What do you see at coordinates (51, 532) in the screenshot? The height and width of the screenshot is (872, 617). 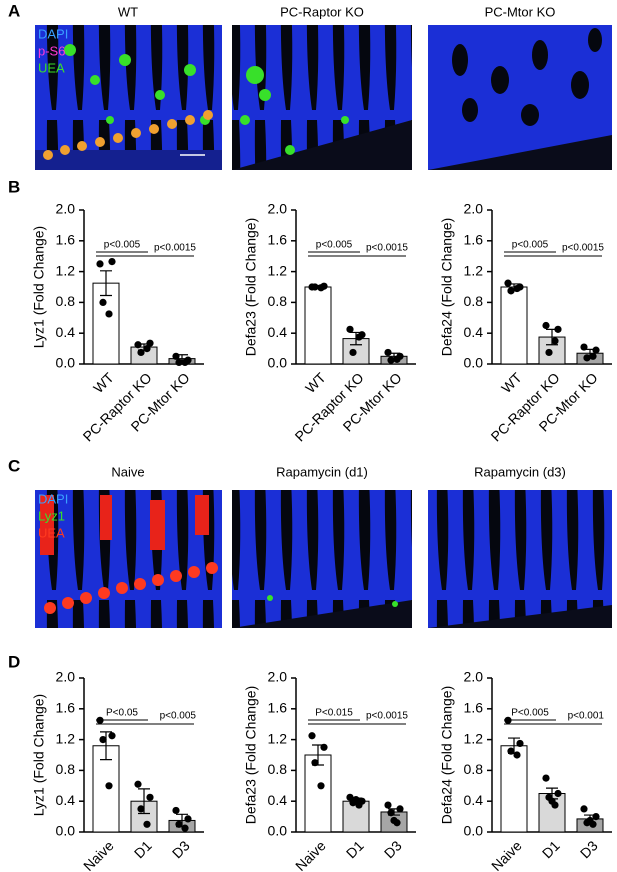 I see `stain-label: UEA` at bounding box center [51, 532].